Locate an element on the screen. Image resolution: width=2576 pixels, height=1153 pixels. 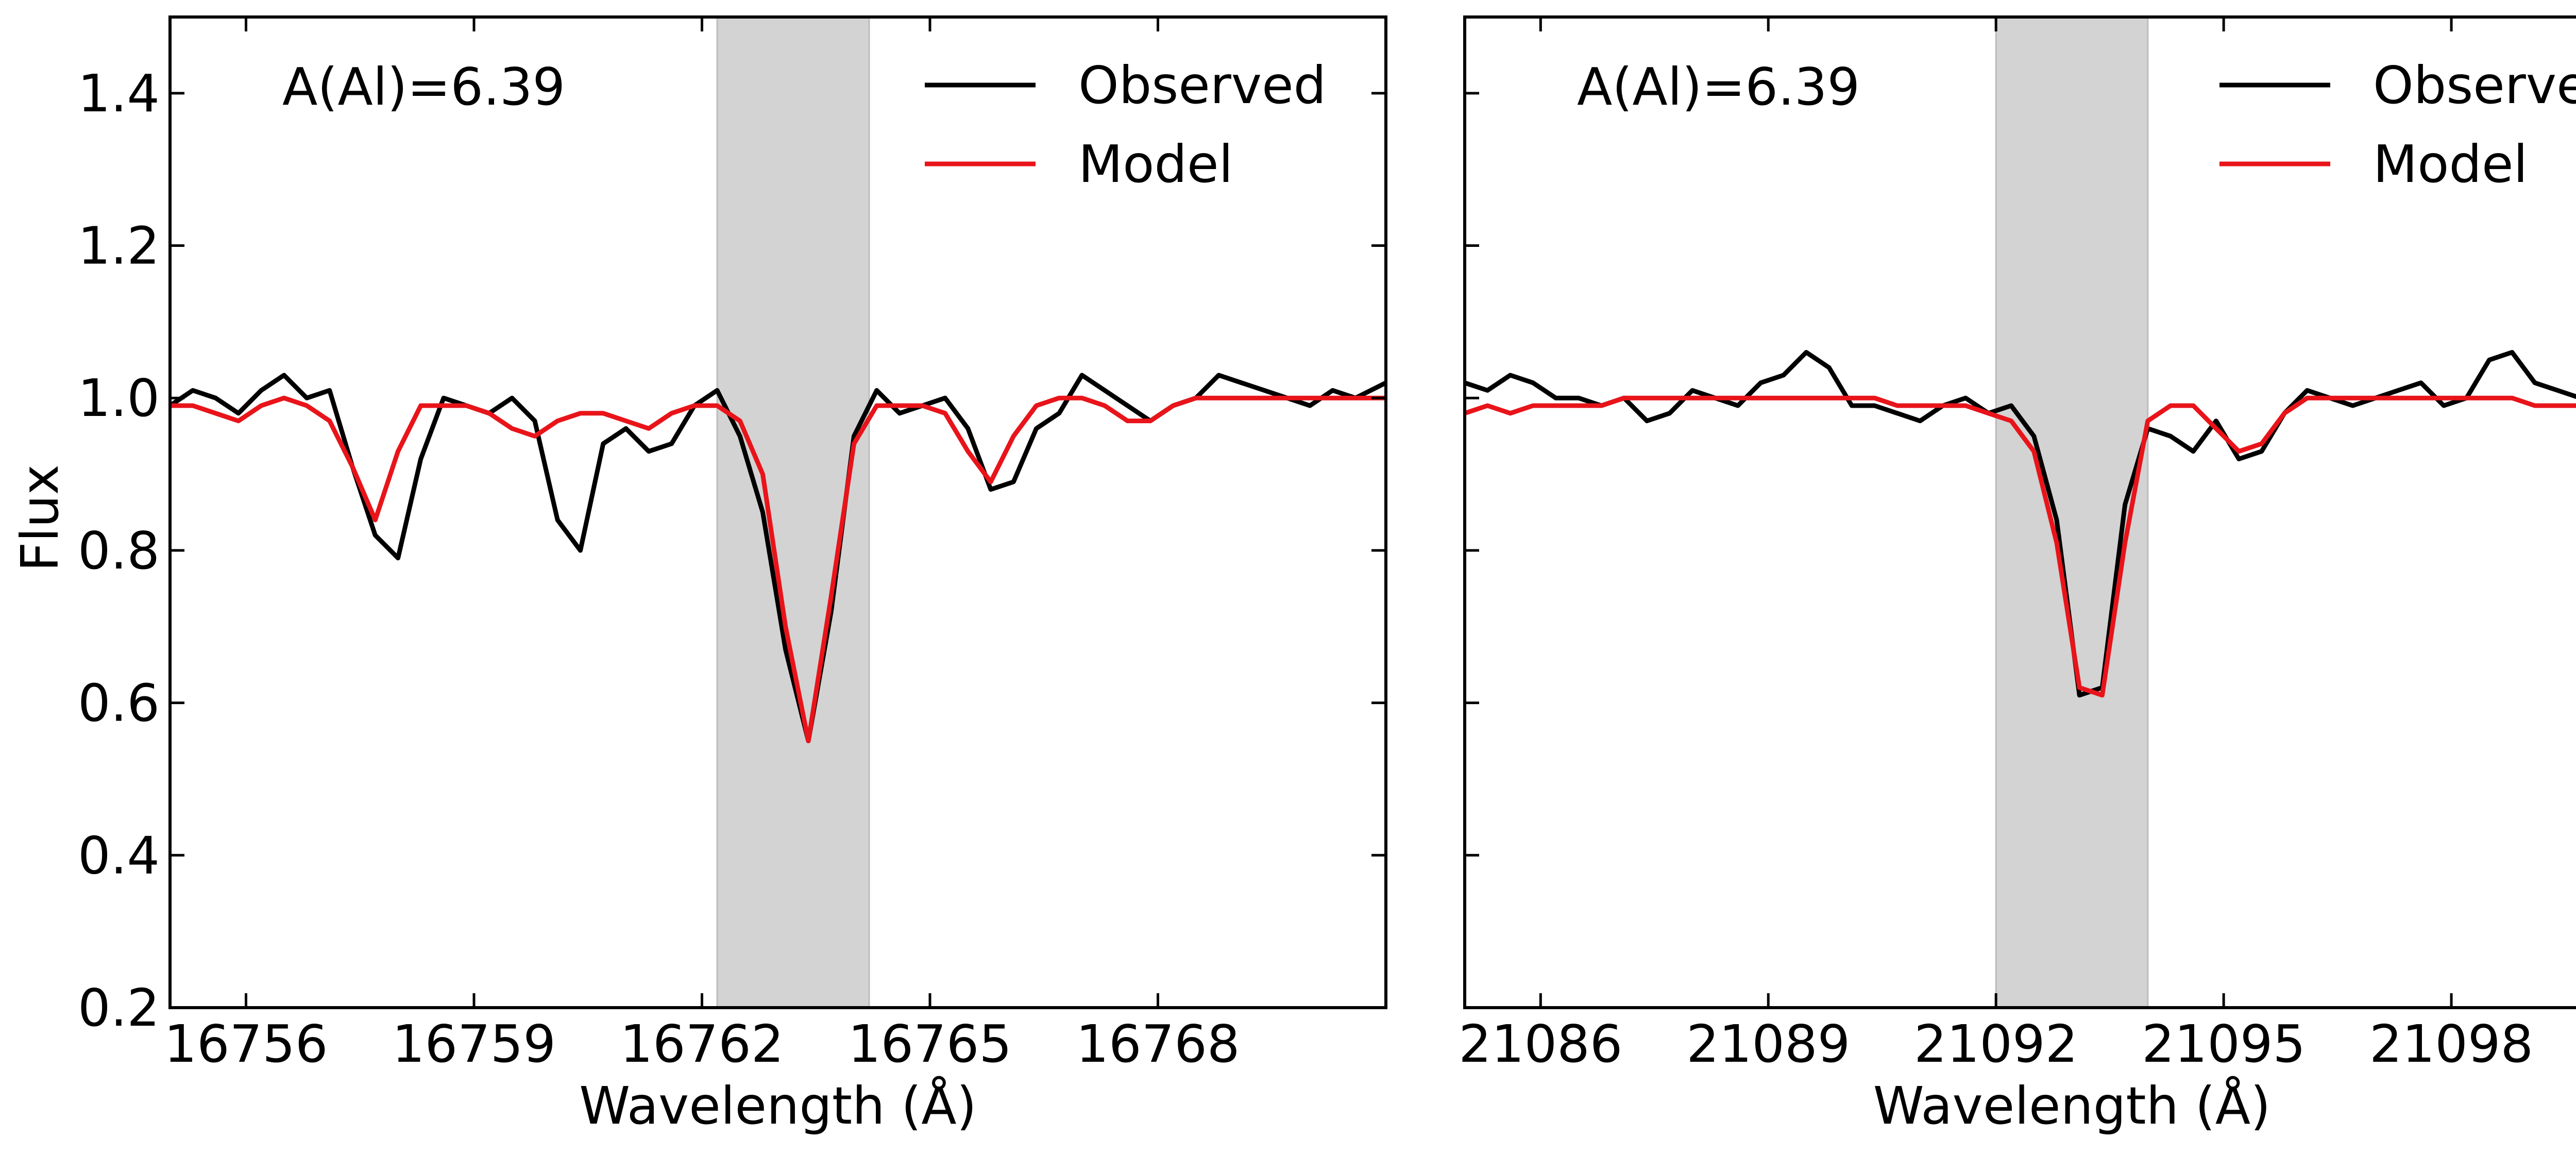
y-tick-label: 0.4 is located at coordinates (119, 855).